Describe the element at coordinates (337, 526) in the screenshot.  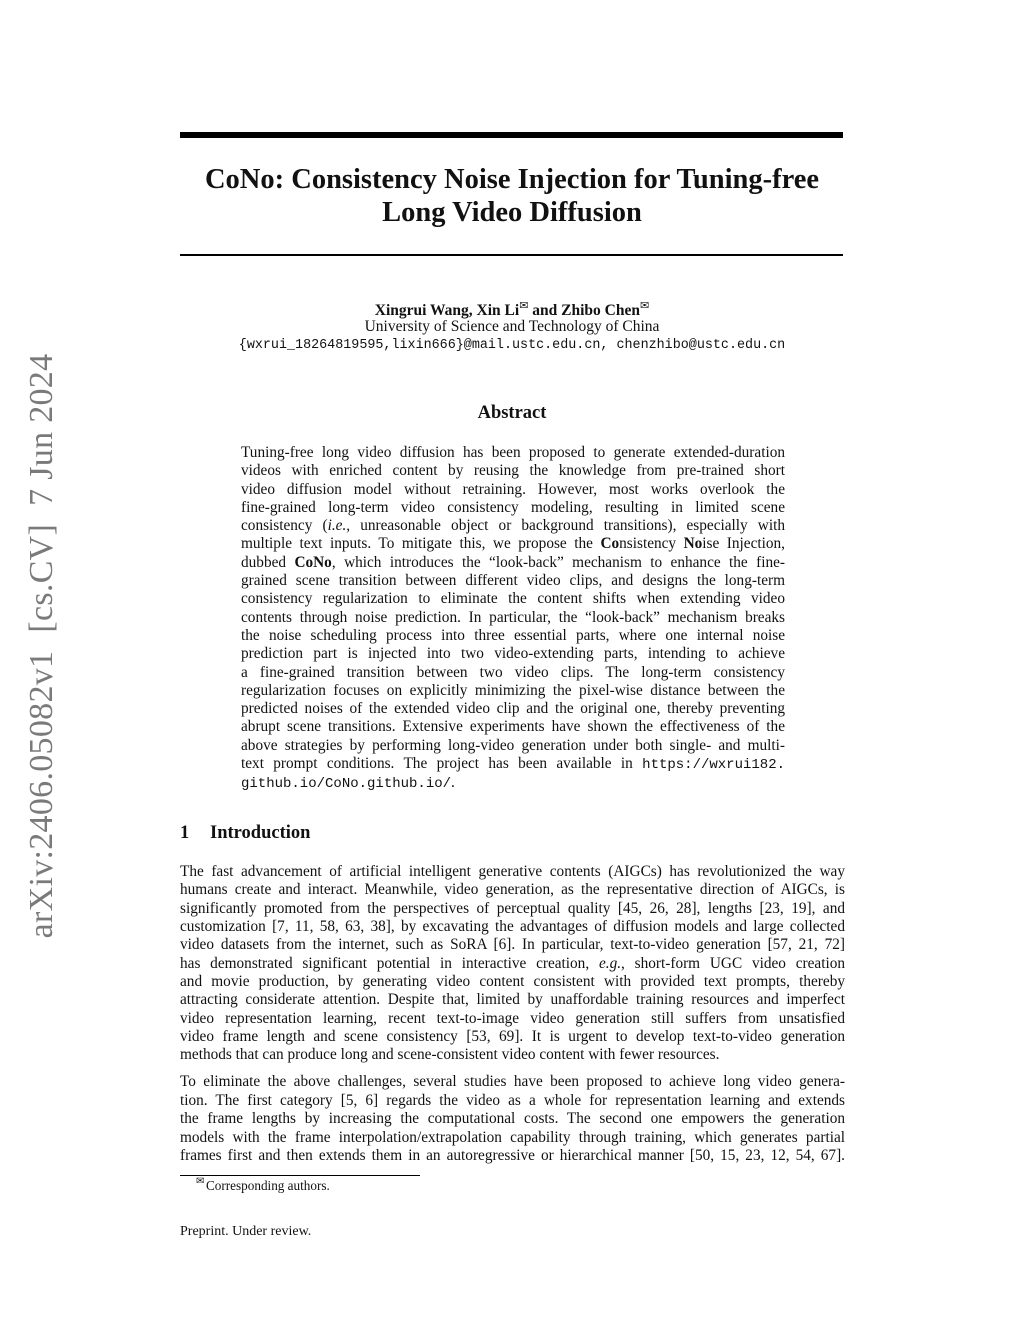
I see `text-segment: i.e.` at that location.